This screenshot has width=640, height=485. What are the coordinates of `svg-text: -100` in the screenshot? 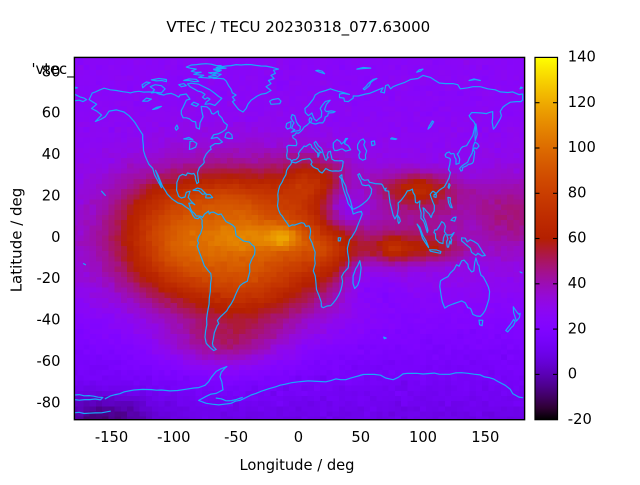 It's located at (173, 437).